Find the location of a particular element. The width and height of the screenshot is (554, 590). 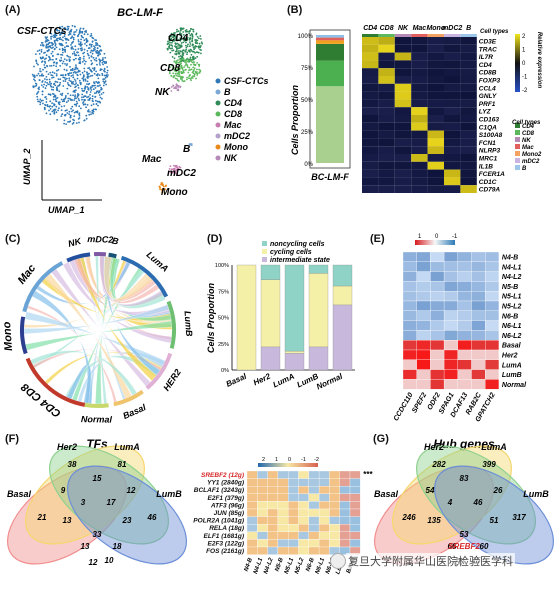

heat-b-col-label: mDC2 is located at coordinates (452, 28).